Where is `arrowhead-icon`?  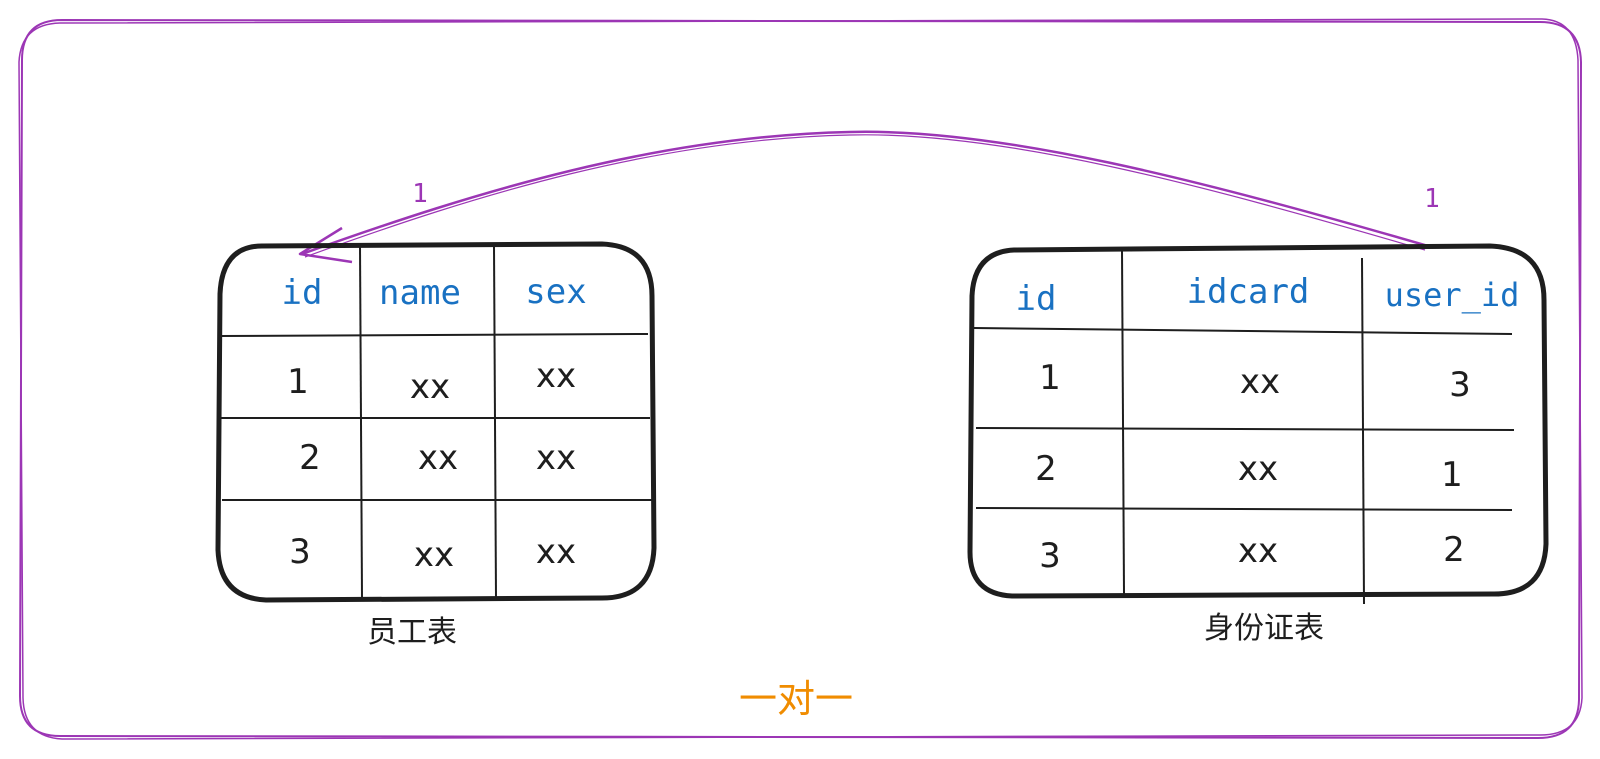 arrowhead-icon is located at coordinates (325, 245).